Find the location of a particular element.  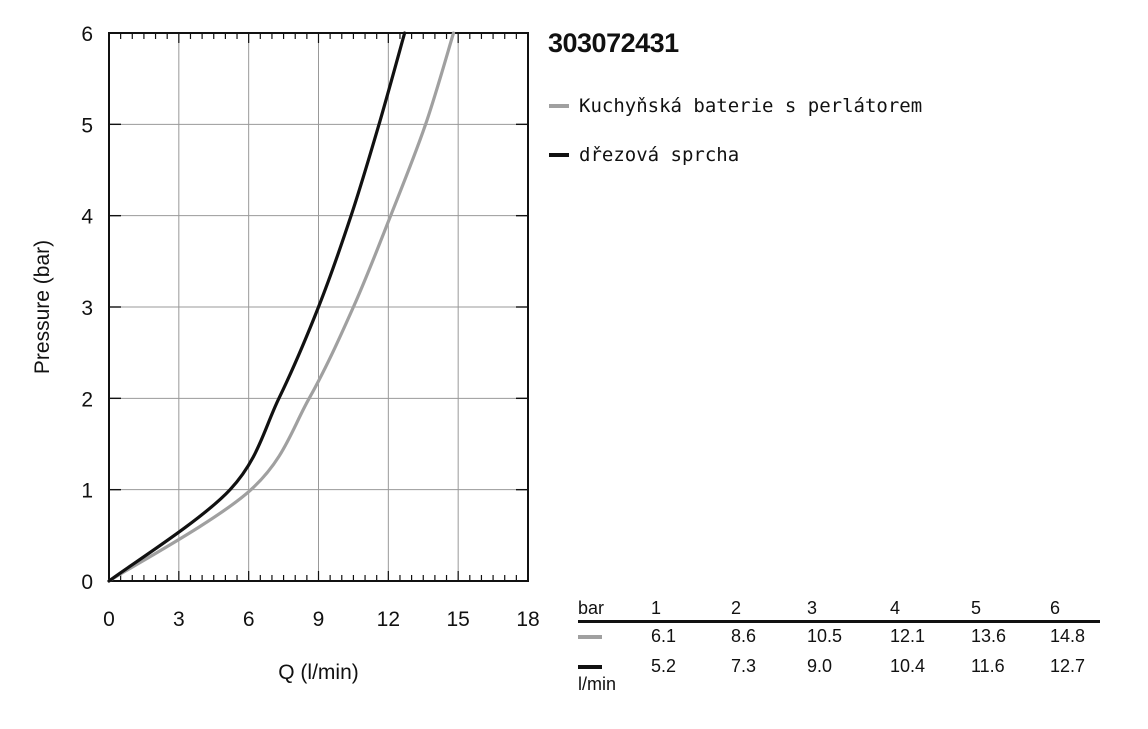

table-row: 5.2 7.3 9.0 10.4 11.6 12.7 is located at coordinates (839, 668).